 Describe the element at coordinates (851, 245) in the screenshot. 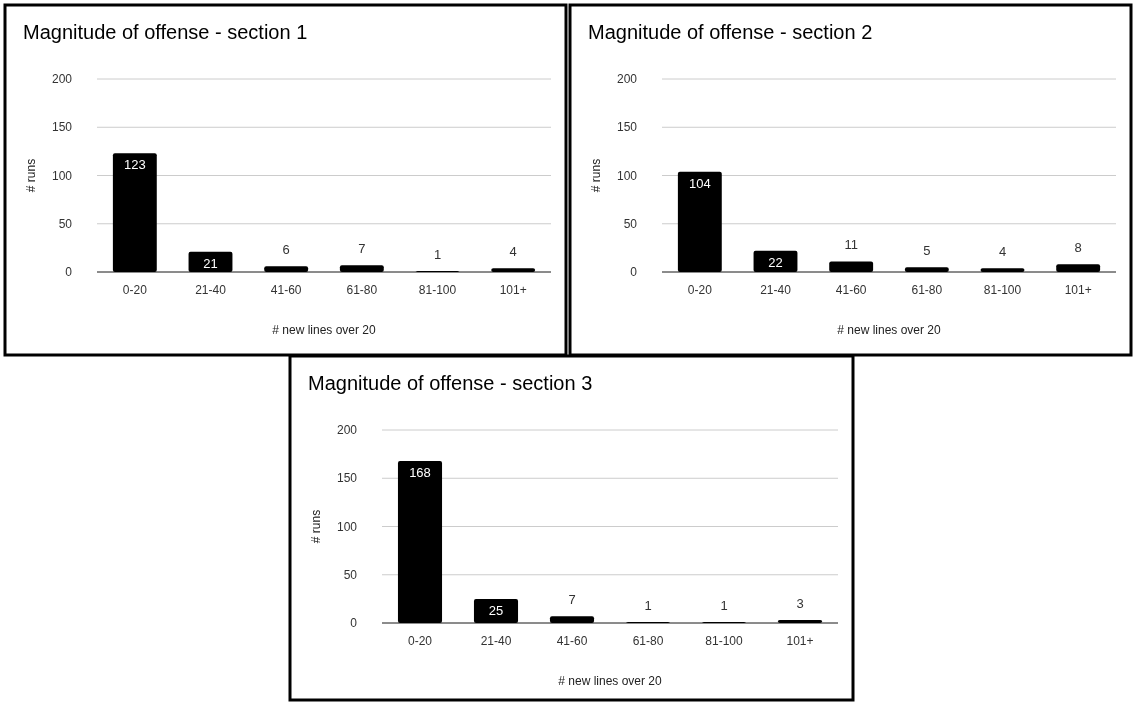

I see `data-label: 11` at that location.